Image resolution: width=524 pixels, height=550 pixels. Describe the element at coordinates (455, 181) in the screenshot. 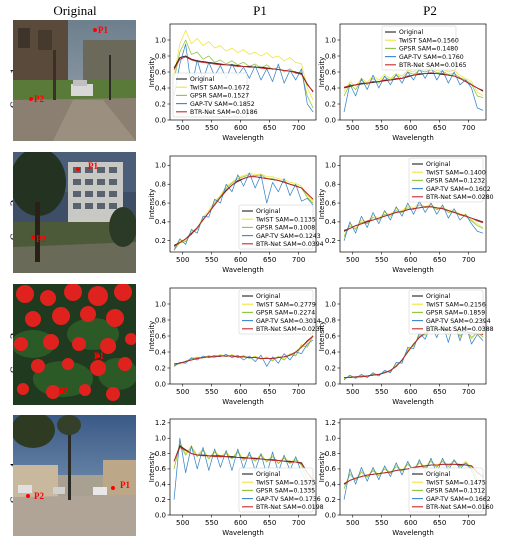

I see `legend-entry-gpsr: GPSR SAM=0.1232` at that location.